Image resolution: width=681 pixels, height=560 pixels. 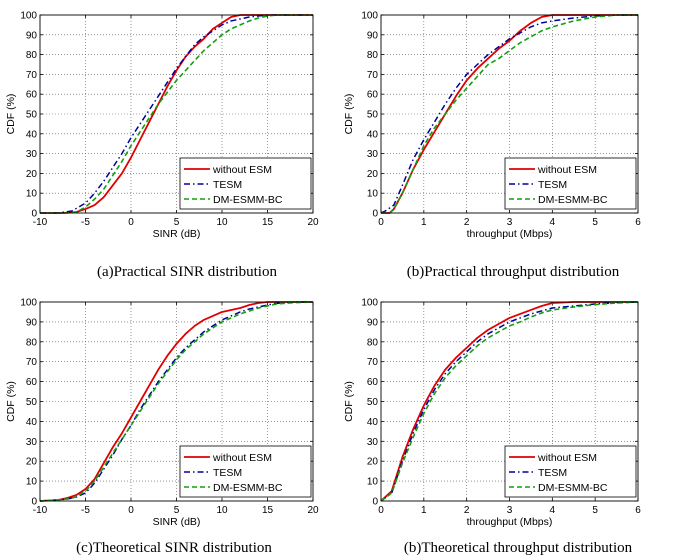 What do you see at coordinates (268, 222) in the screenshot?
I see `x-tick-label: 15` at bounding box center [268, 222].